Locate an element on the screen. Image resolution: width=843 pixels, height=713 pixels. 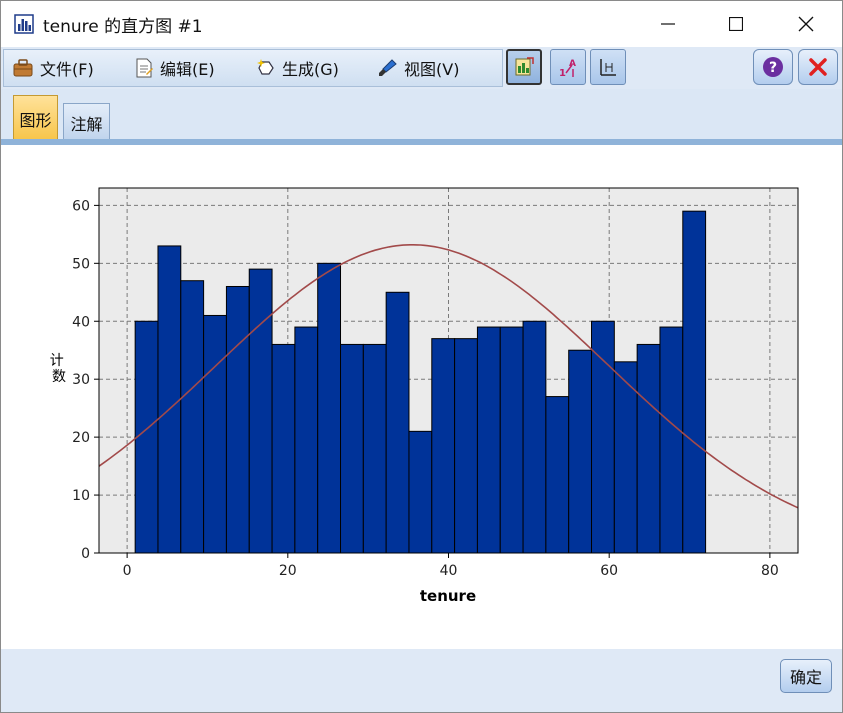
menu-generate: 生成(G) is located at coordinates (297, 68).